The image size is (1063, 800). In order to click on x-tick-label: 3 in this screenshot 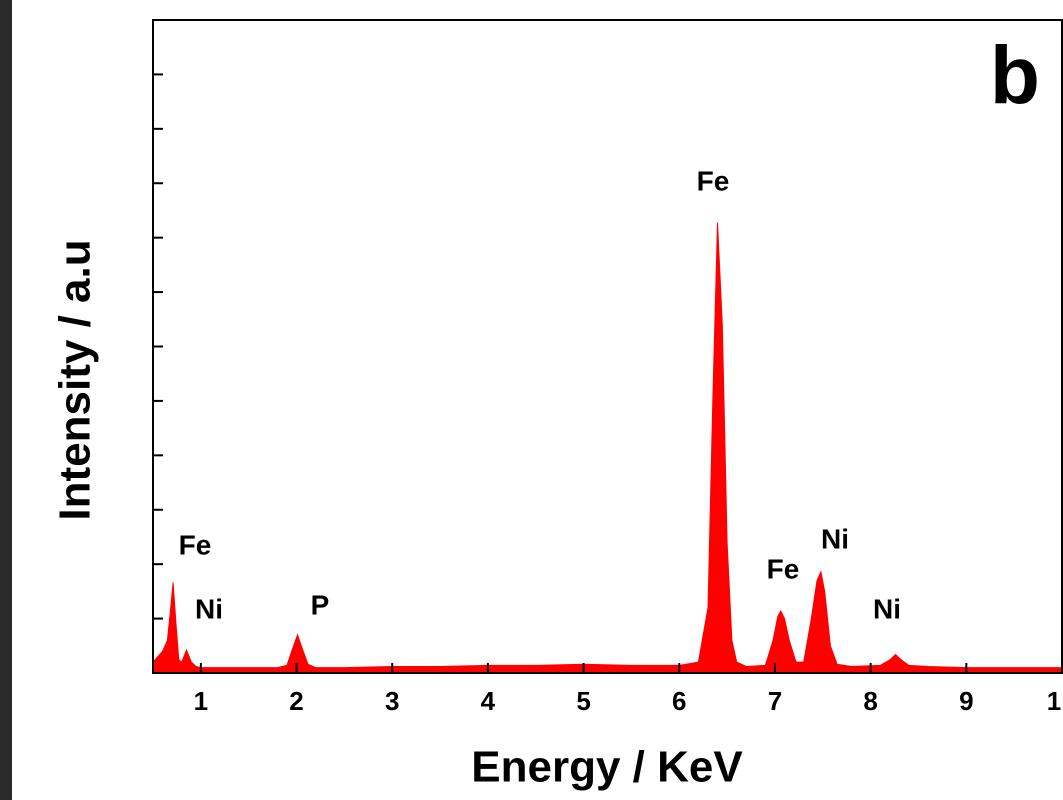, I will do `click(392, 701)`.